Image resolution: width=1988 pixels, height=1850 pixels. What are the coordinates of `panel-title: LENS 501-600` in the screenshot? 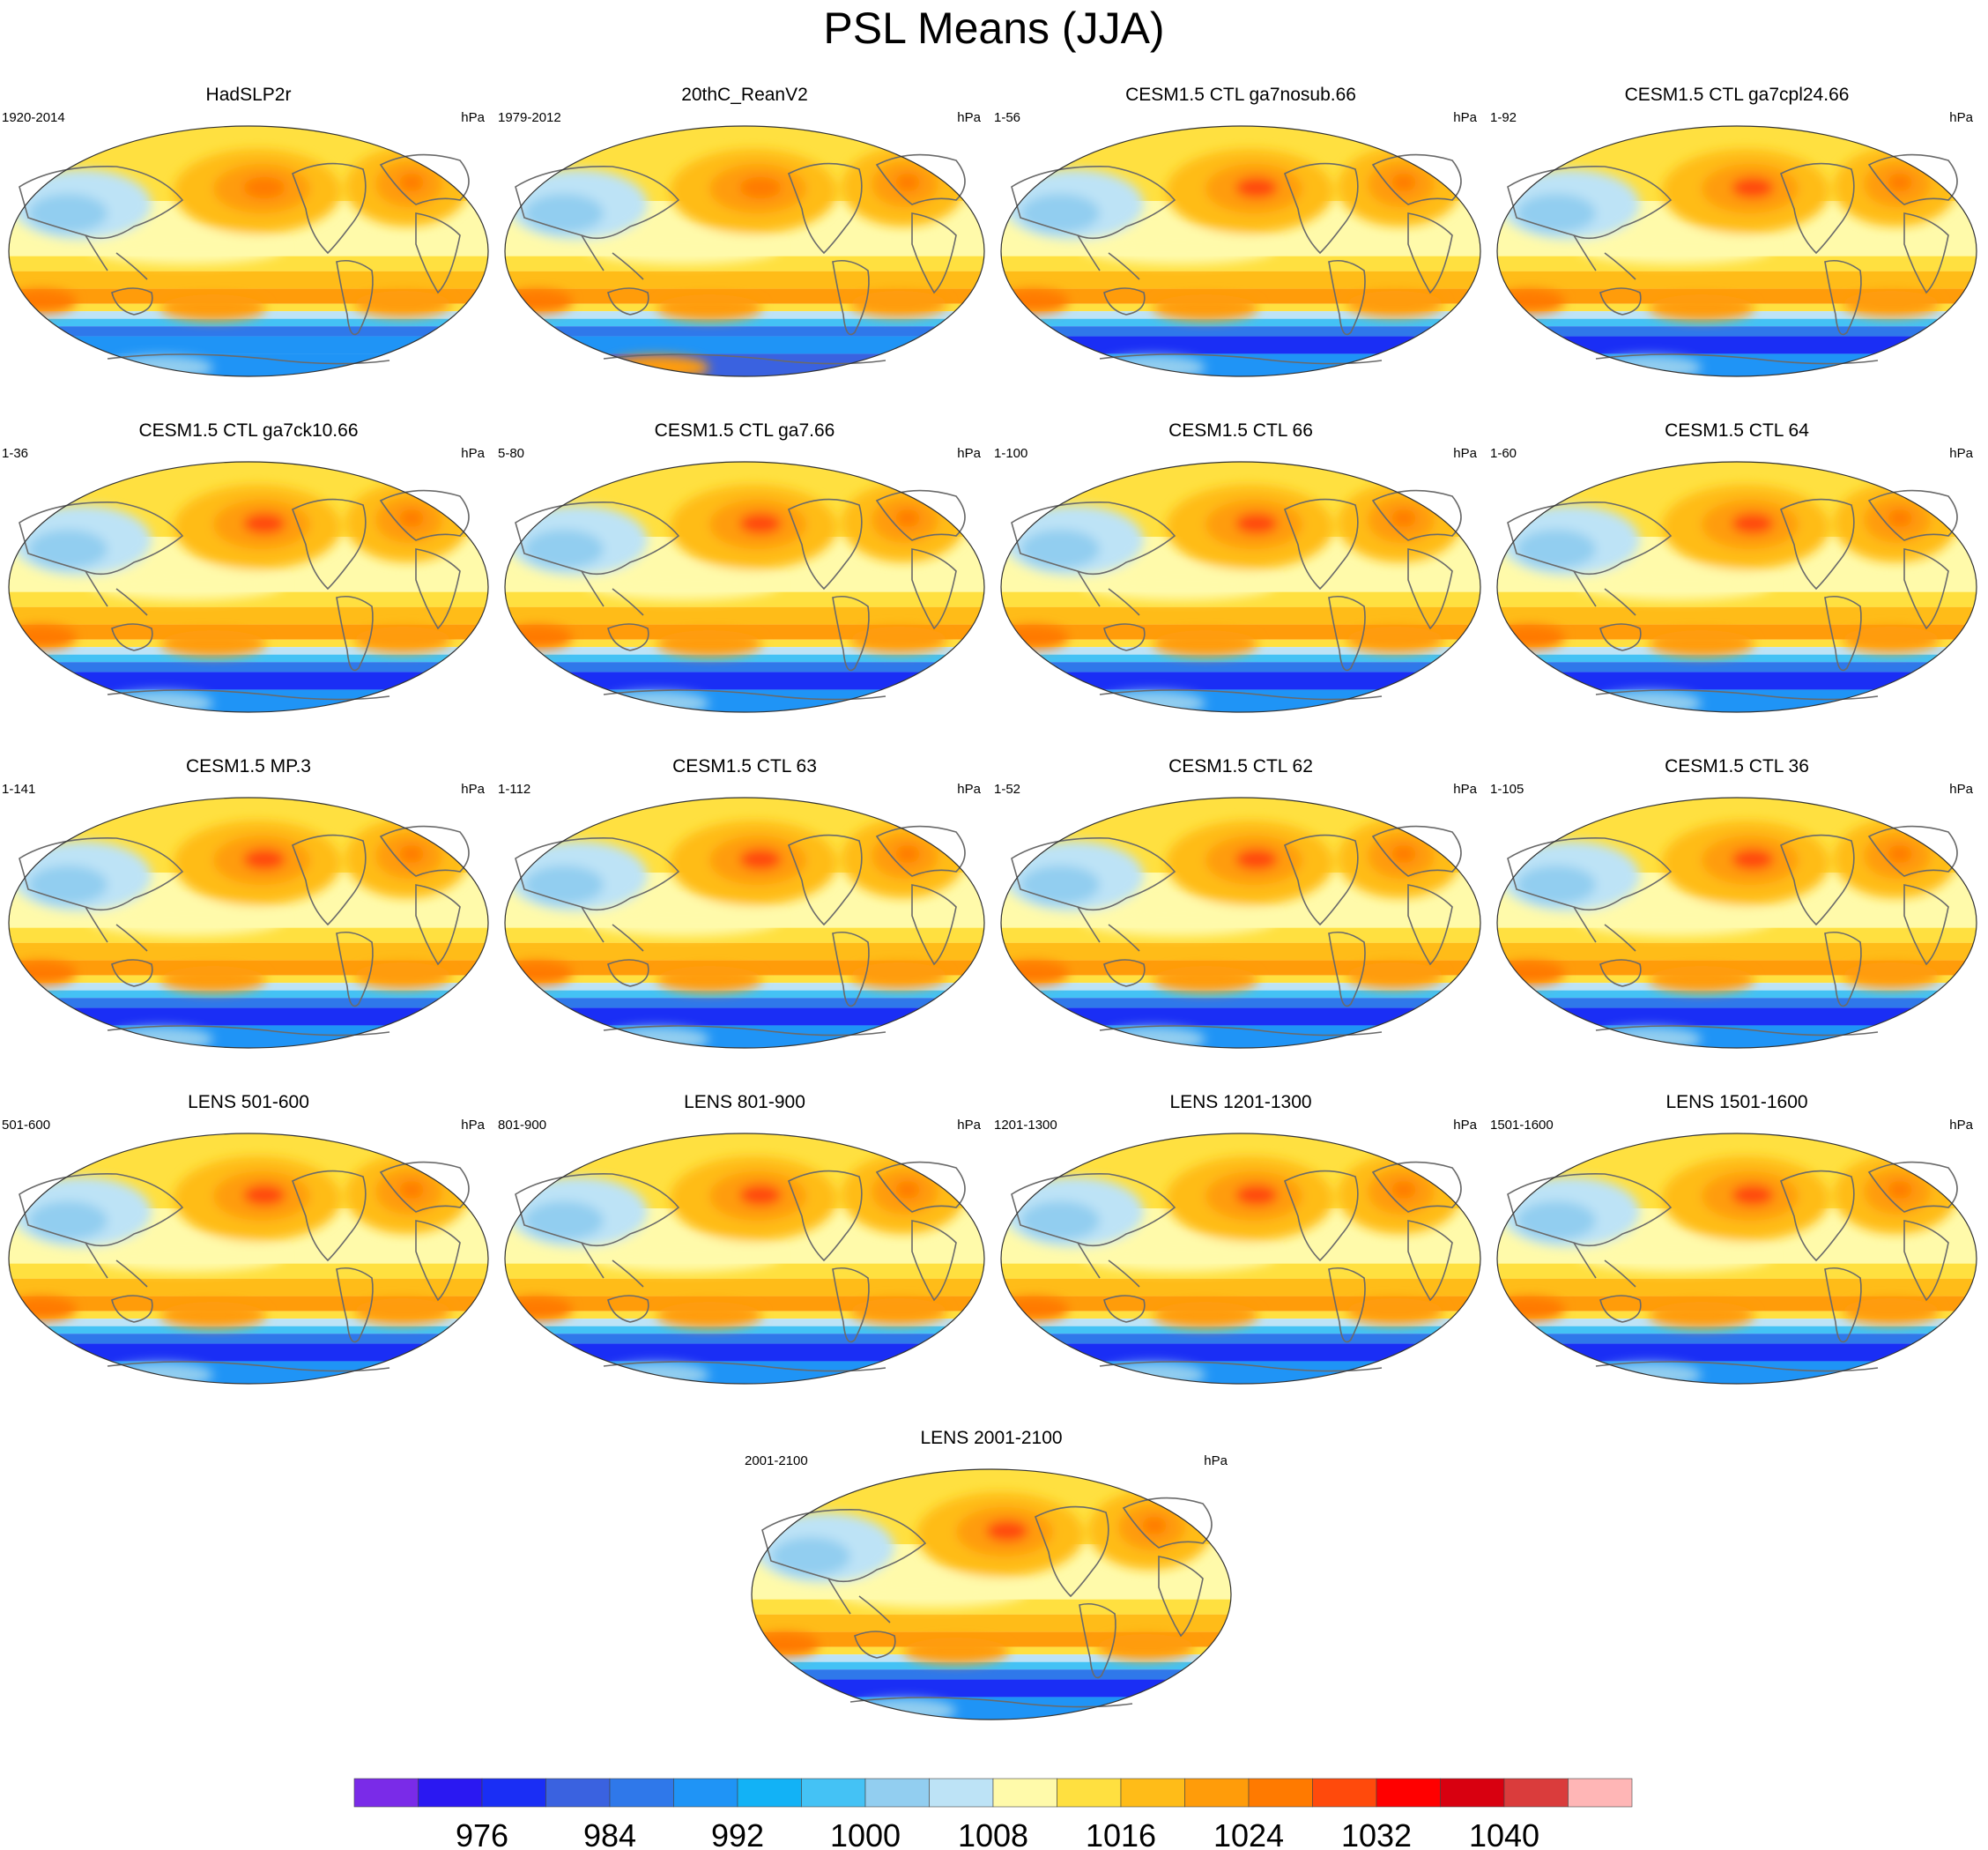 It's located at (248, 1102).